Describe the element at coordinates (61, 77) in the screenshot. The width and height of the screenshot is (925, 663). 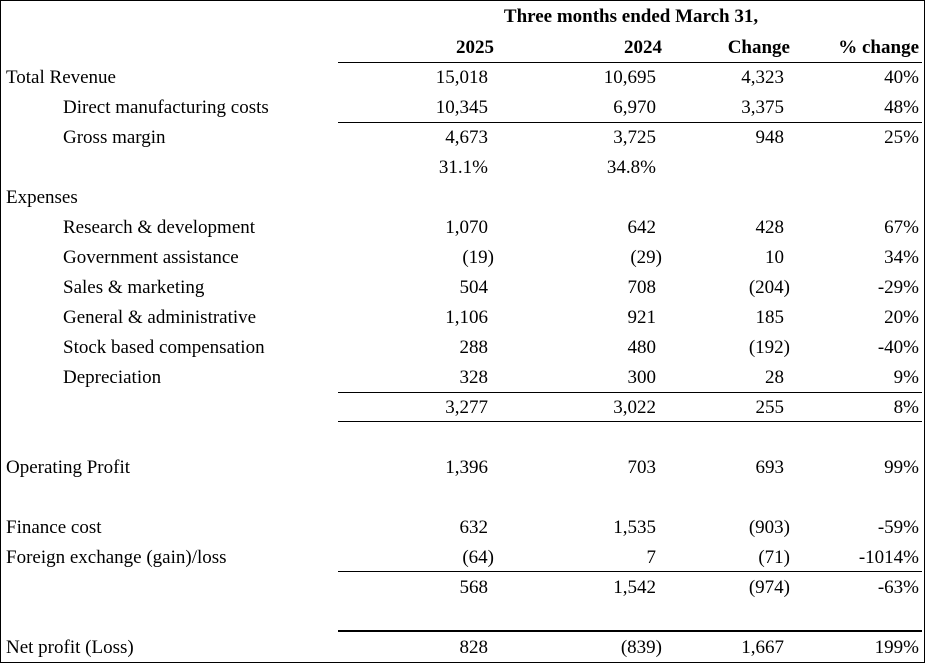
I see `row-label: Total Revenue` at that location.